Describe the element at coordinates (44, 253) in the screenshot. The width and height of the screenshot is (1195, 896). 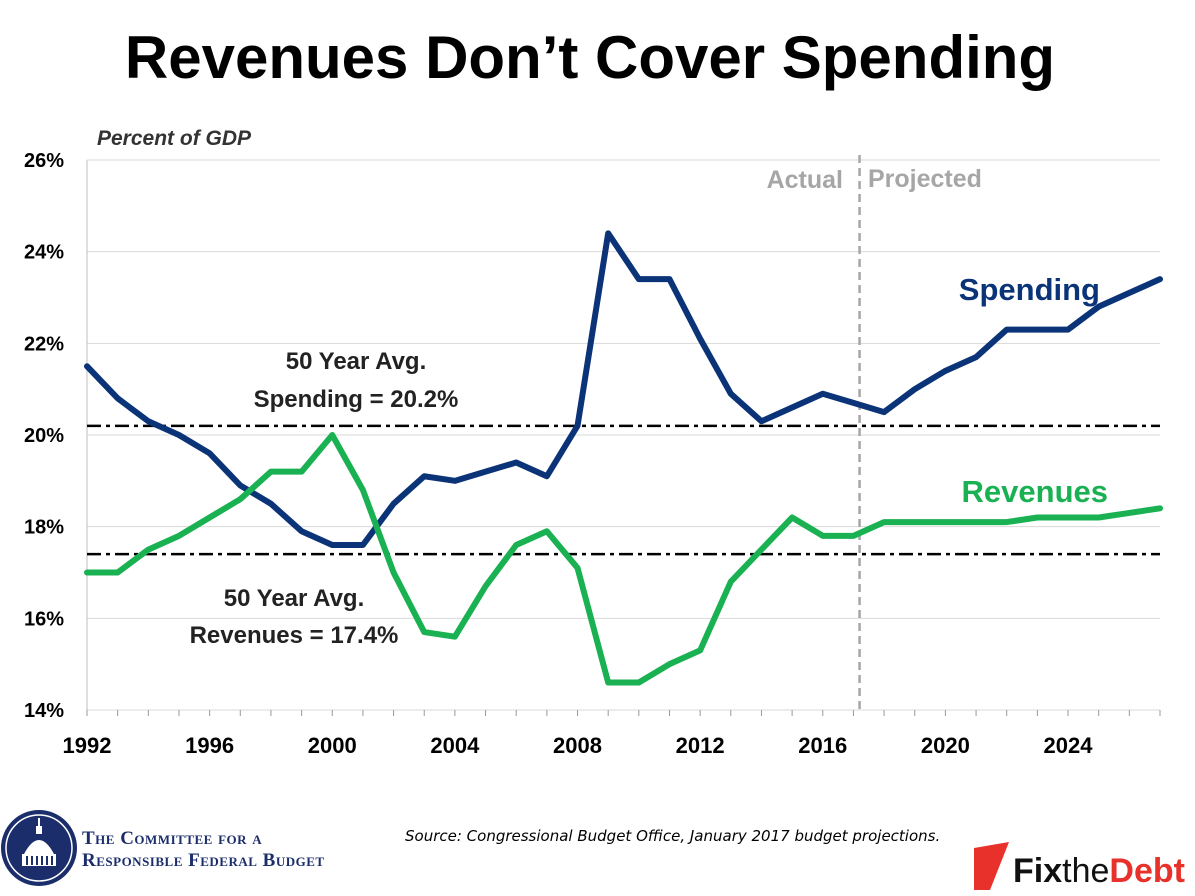
I see `y-tick-label: 24%` at that location.